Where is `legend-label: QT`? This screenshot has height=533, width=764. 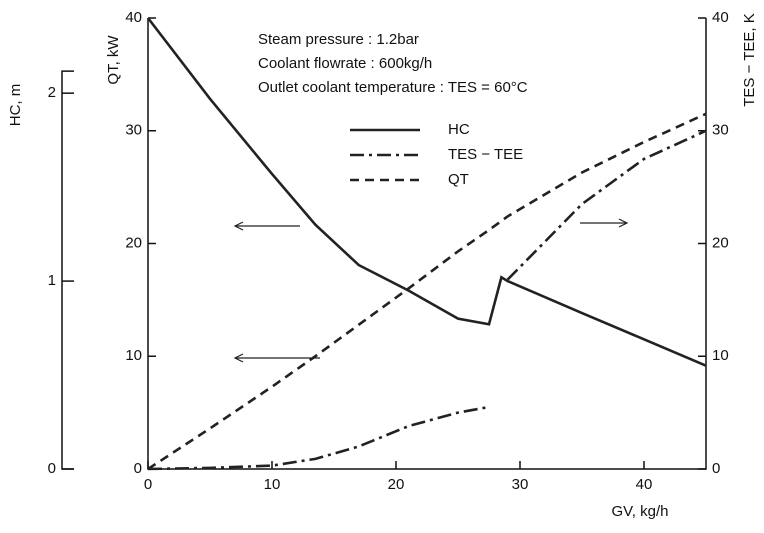 legend-label: QT is located at coordinates (458, 179).